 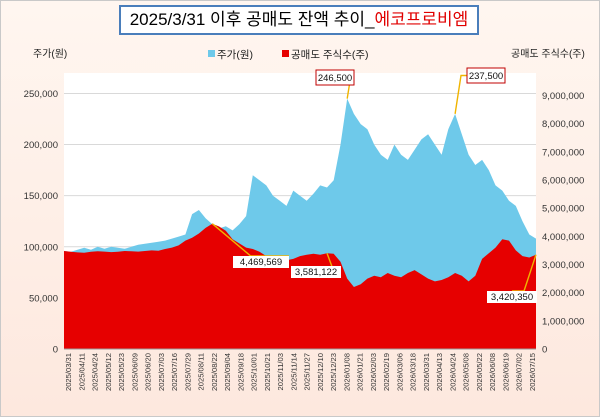 What do you see at coordinates (134, 372) in the screenshot?
I see `x-tick-label: 2025/06/09` at bounding box center [134, 372].